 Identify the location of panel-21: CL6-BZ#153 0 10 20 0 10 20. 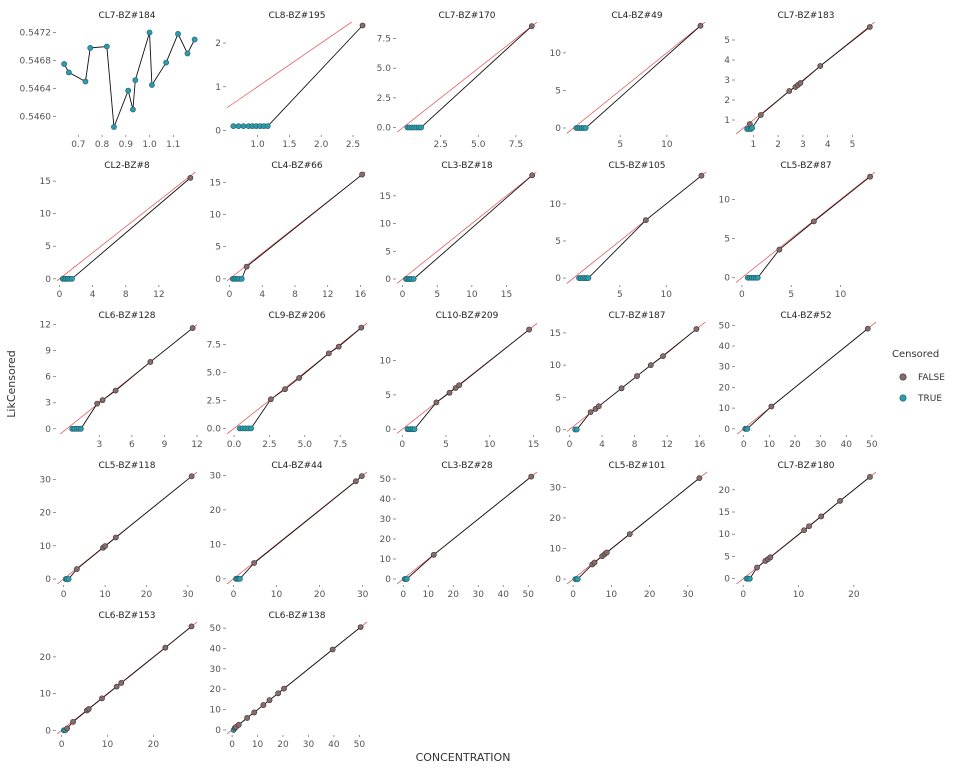
(118, 680).